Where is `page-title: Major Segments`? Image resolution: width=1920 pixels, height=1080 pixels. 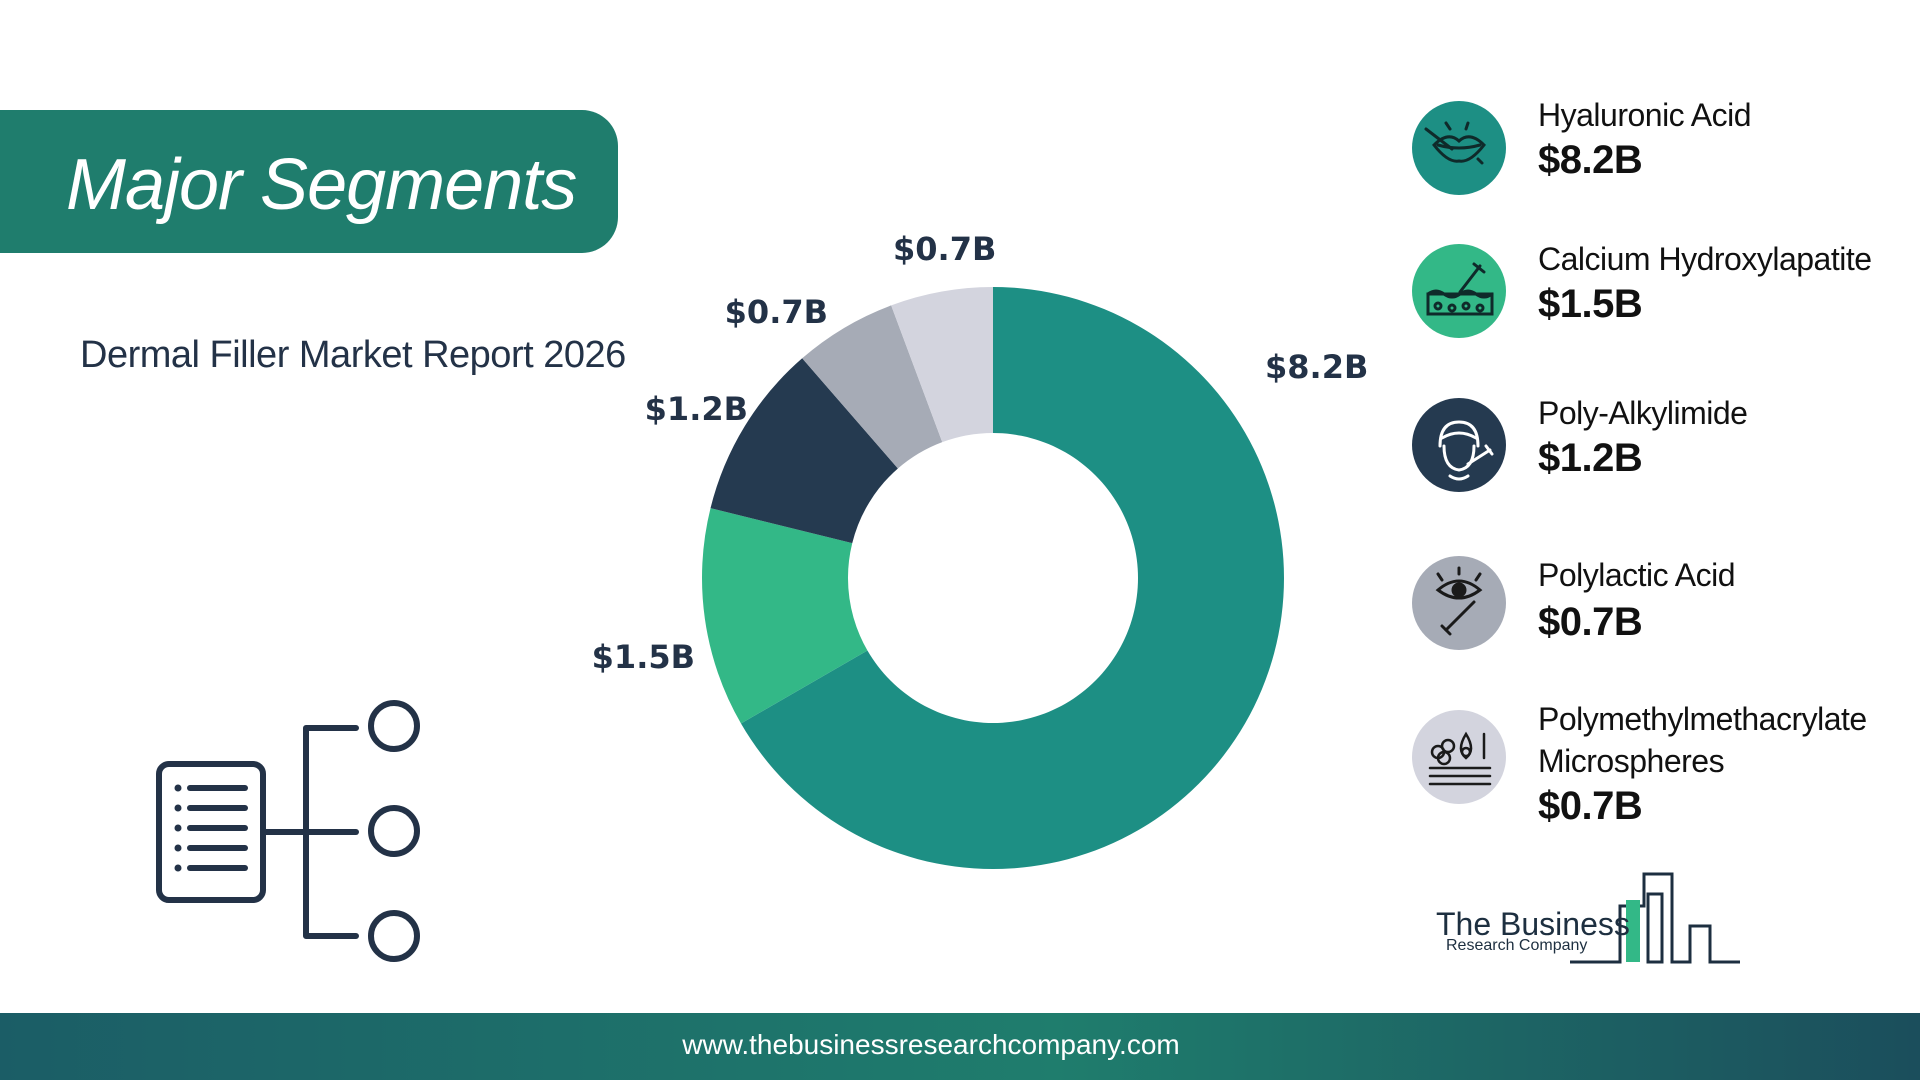 page-title: Major Segments is located at coordinates (321, 185).